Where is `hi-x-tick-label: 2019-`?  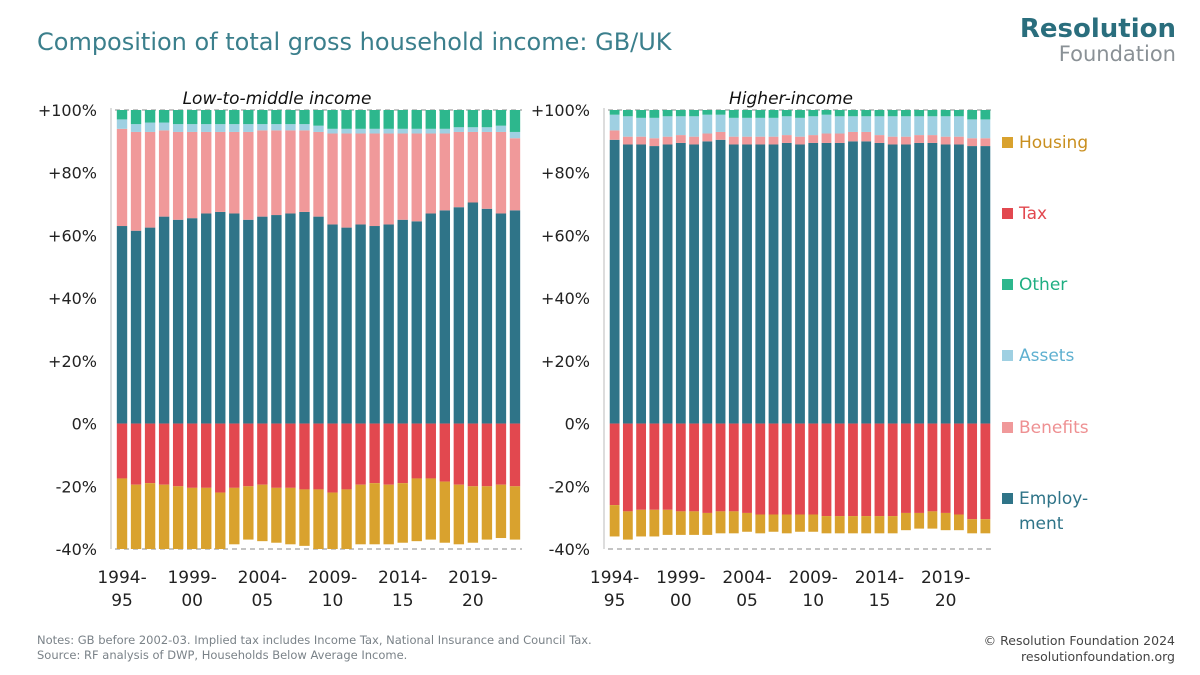
hi-x-tick-label: 2019- is located at coordinates (945, 578).